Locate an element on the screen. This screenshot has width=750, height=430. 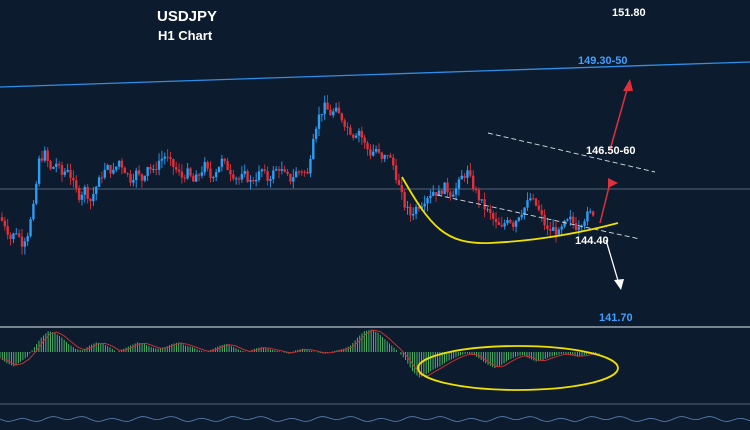
chart-subtitle: H1 Chart is located at coordinates (185, 35).